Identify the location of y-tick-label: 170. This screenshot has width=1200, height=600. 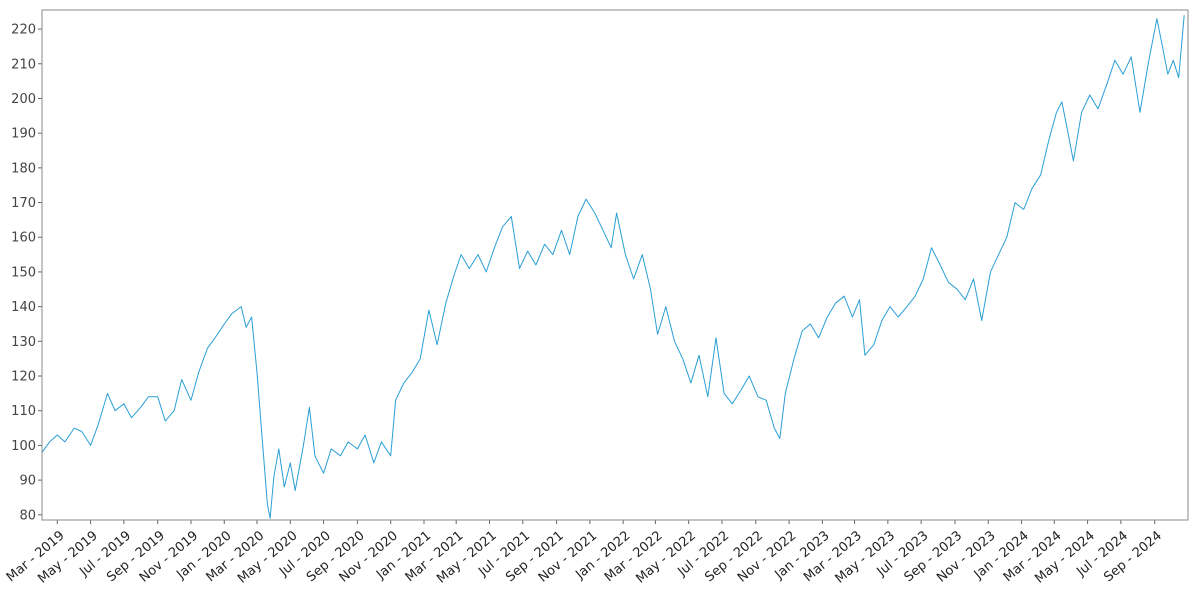
(23, 203).